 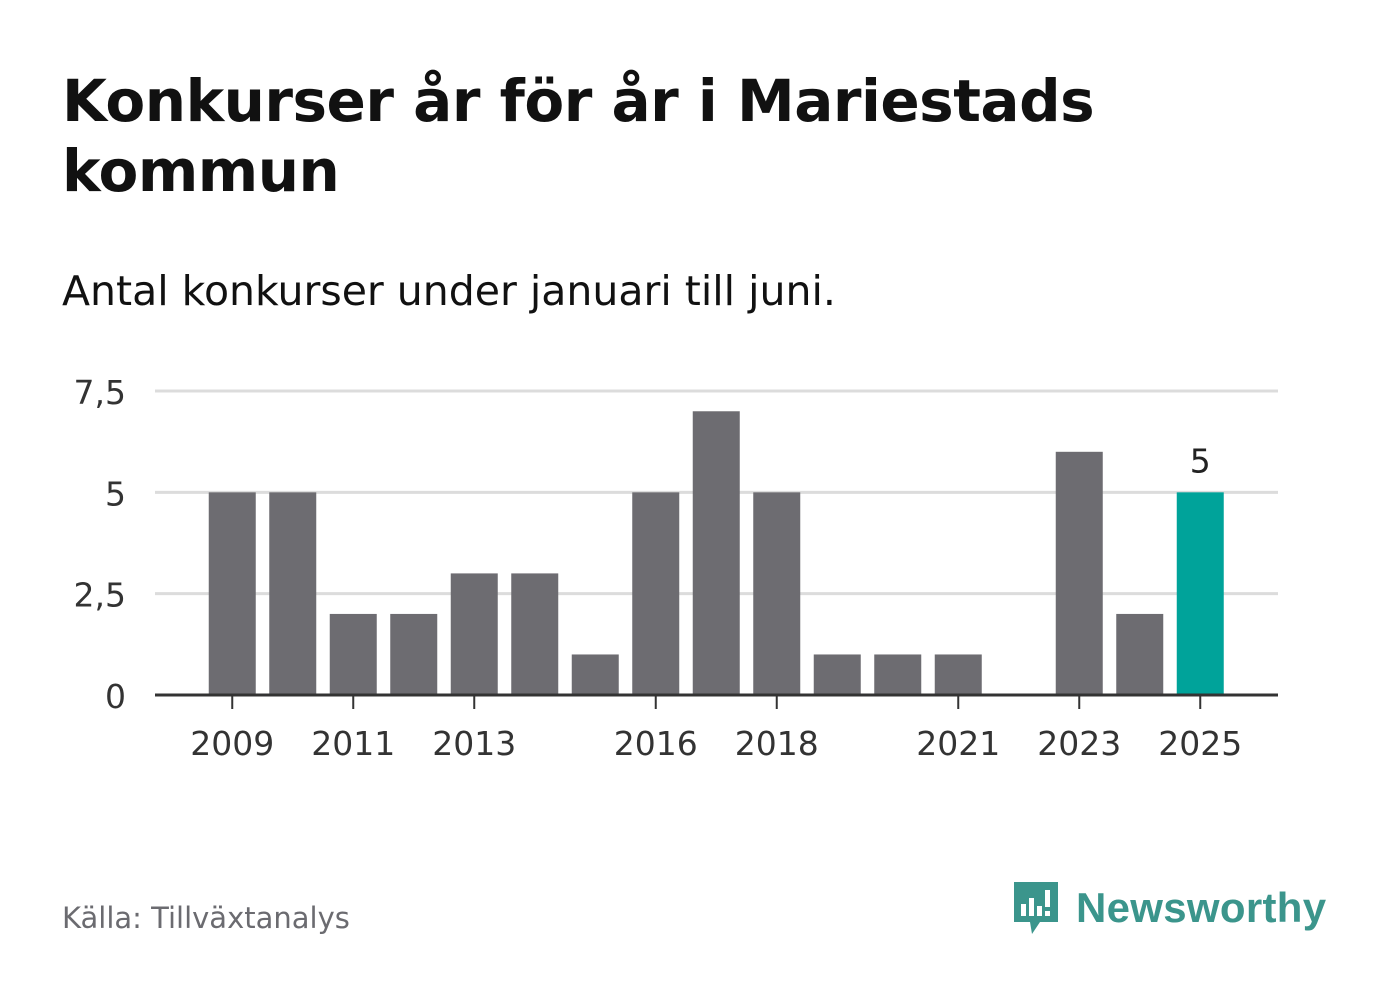 I want to click on x-tick-label: 2011, so click(x=353, y=743).